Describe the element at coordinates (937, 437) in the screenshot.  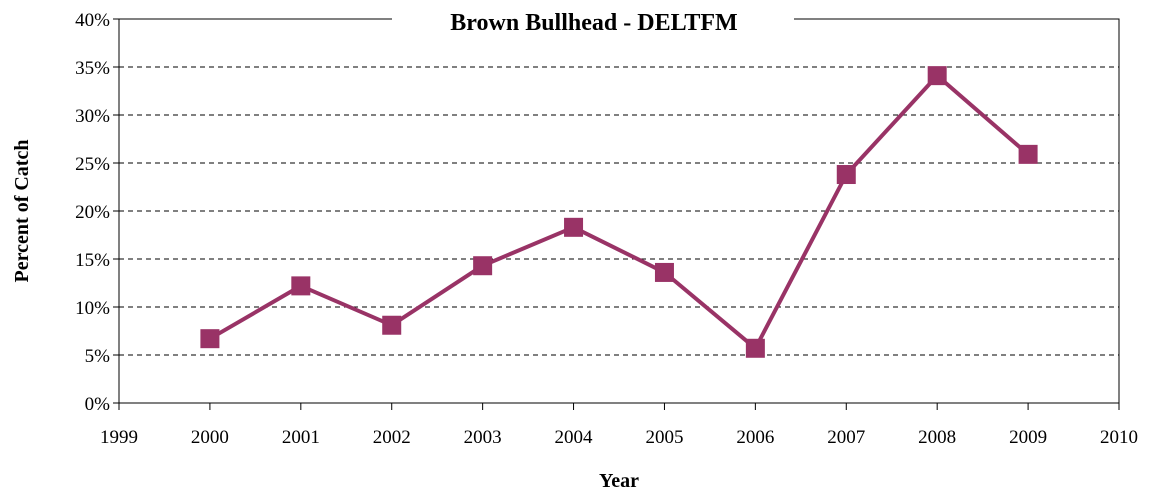
I see `x-tick-label: 2008` at that location.